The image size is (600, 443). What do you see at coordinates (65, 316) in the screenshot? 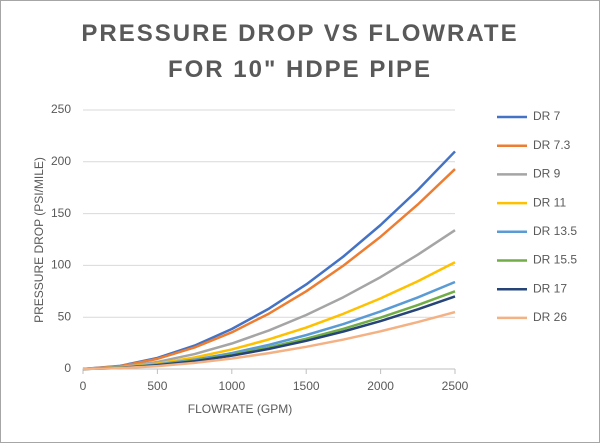
I see `y-tick-label: 50` at bounding box center [65, 316].